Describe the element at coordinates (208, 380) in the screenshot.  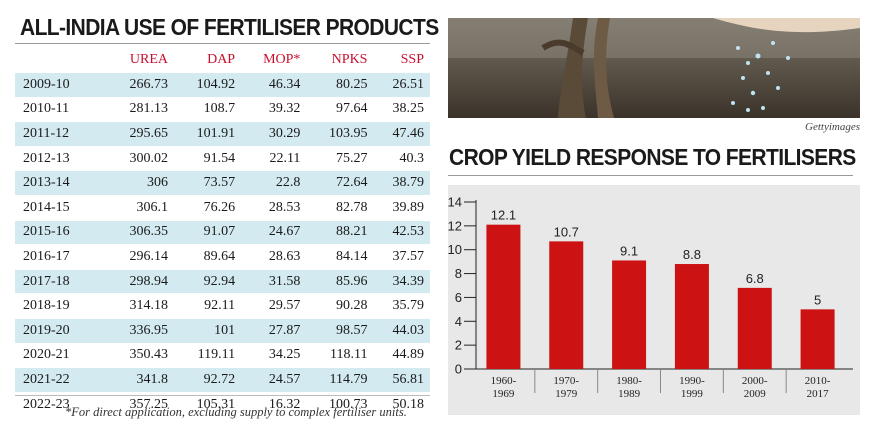
I see `table-cell: 92.72` at that location.